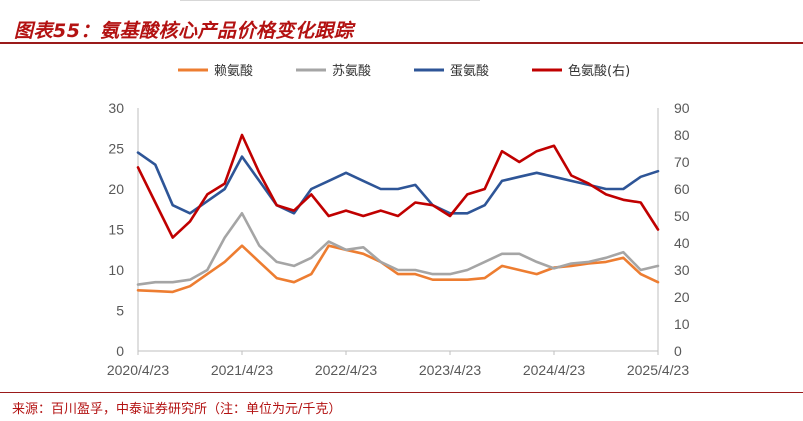 Image resolution: width=803 pixels, height=421 pixels. I want to click on title-bar: 图表55：氨基酸核心产品价格变化跟踪, so click(401, 28).